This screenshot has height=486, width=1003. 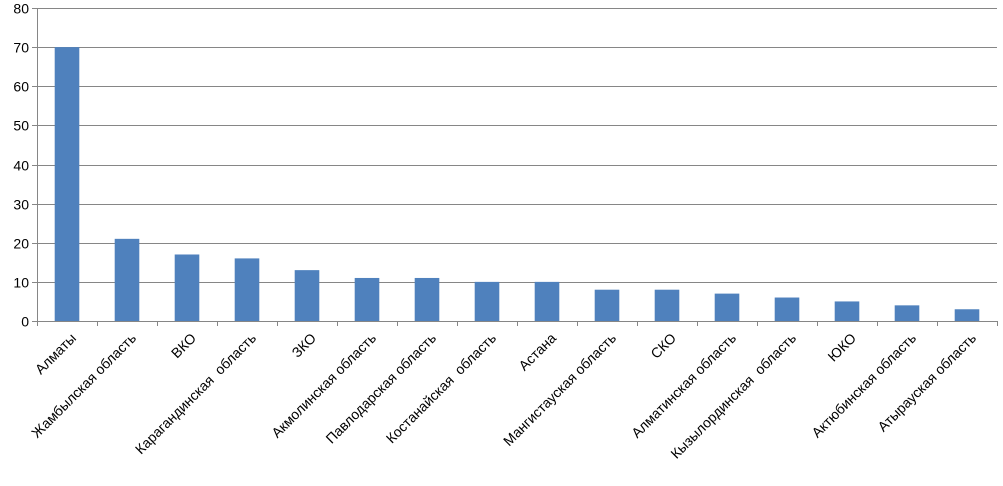 I want to click on x-tick-label: СКО, so click(x=663, y=346).